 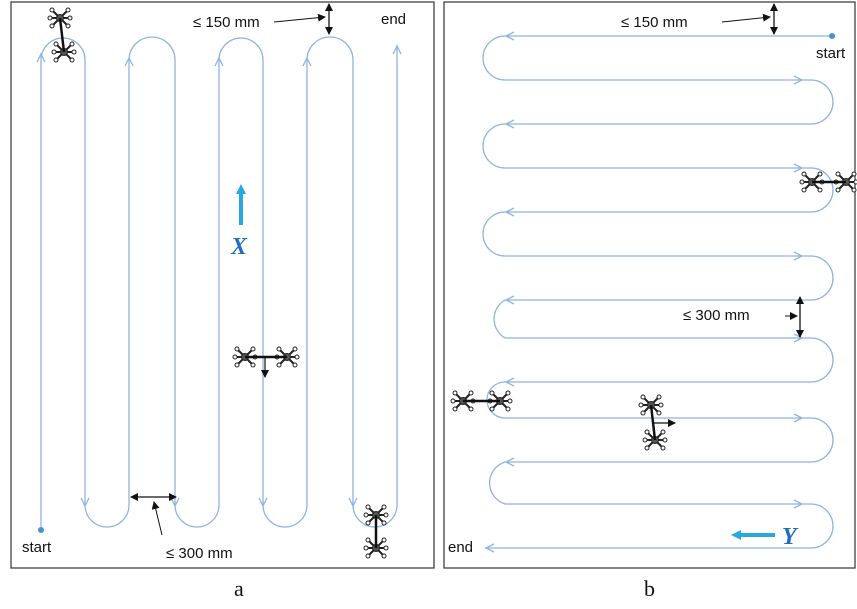 I want to click on panel-b-mid-spacing-label: ≤ 300 mm, so click(x=716, y=315).